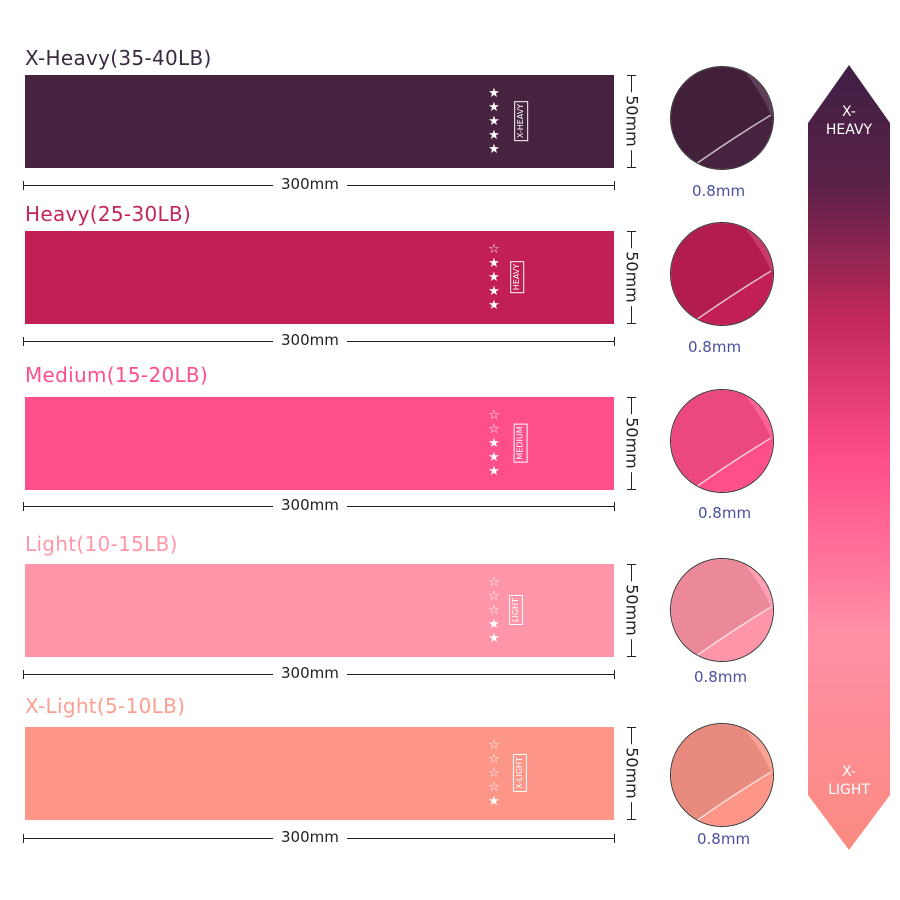 This screenshot has height=900, width=900. I want to click on gradient-arrow-icon, so click(849, 457).